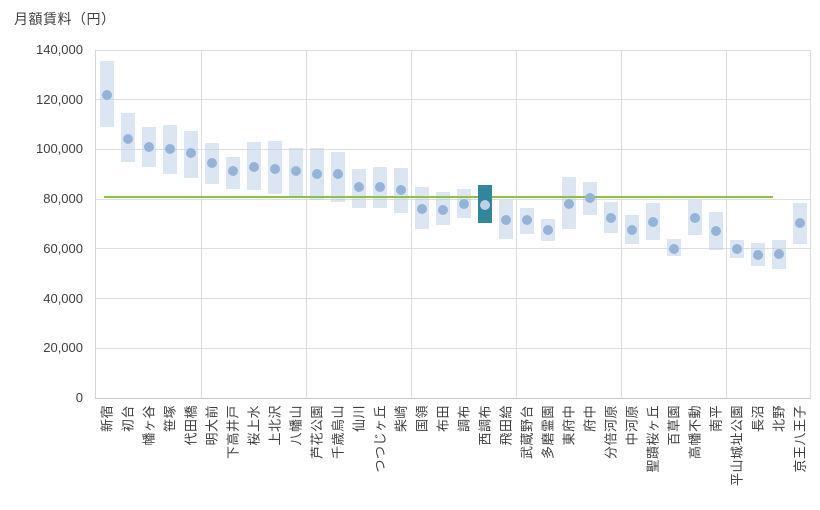 The image size is (820, 510). What do you see at coordinates (127, 419) in the screenshot?
I see `x-tick-label: 初台` at bounding box center [127, 419].